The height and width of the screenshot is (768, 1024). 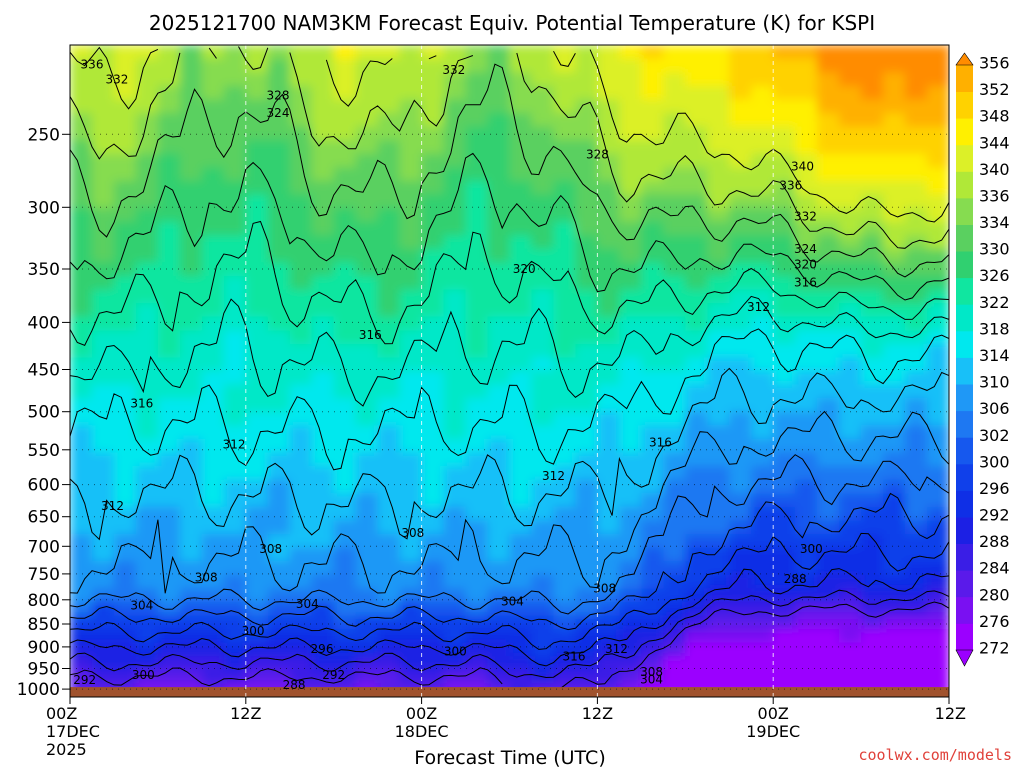 What do you see at coordinates (44, 575) in the screenshot?
I see `y-tick-label: 750` at bounding box center [44, 575].